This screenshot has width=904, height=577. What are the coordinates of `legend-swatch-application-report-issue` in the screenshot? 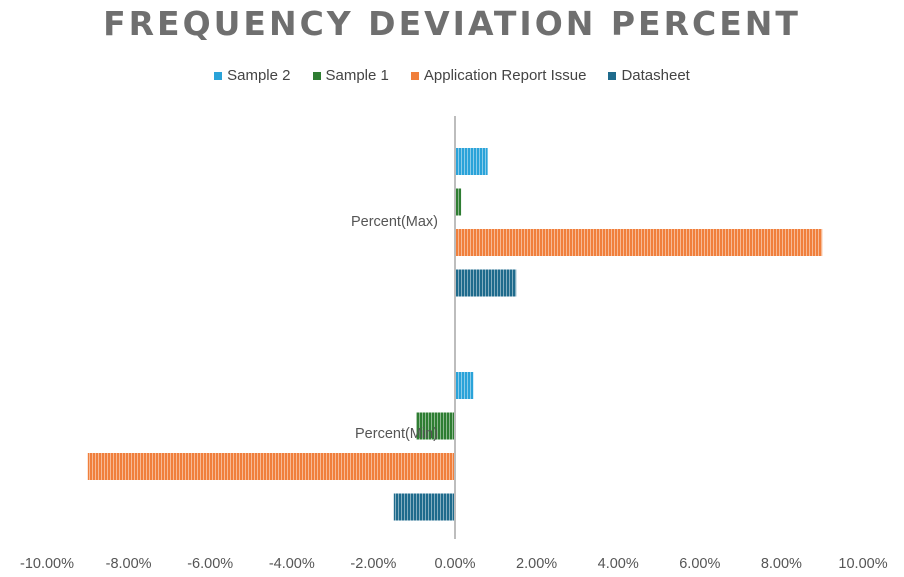 It's located at (414, 75).